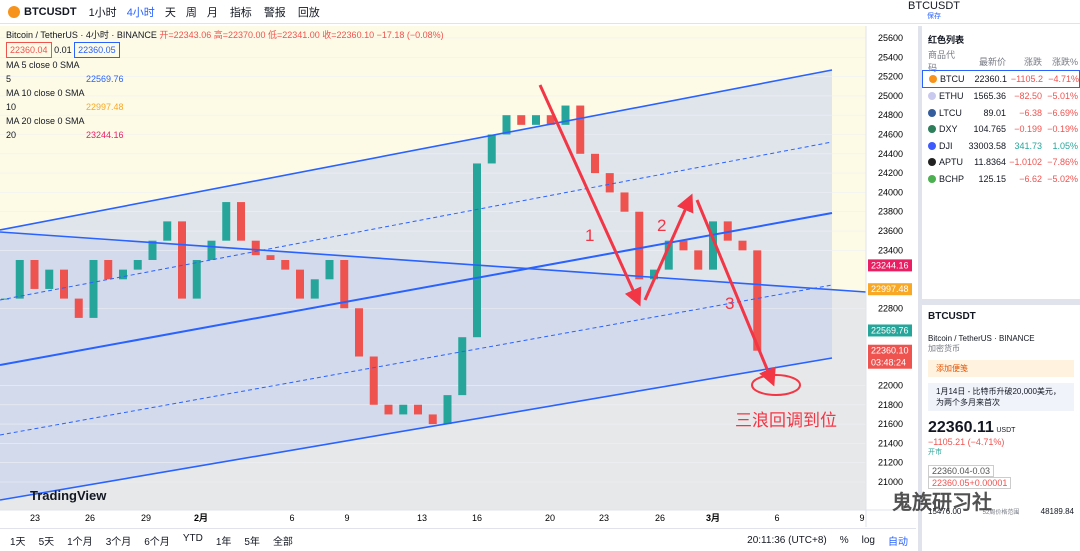  Describe the element at coordinates (890, 115) in the screenshot. I see `y-tick-label: 24800` at that location.